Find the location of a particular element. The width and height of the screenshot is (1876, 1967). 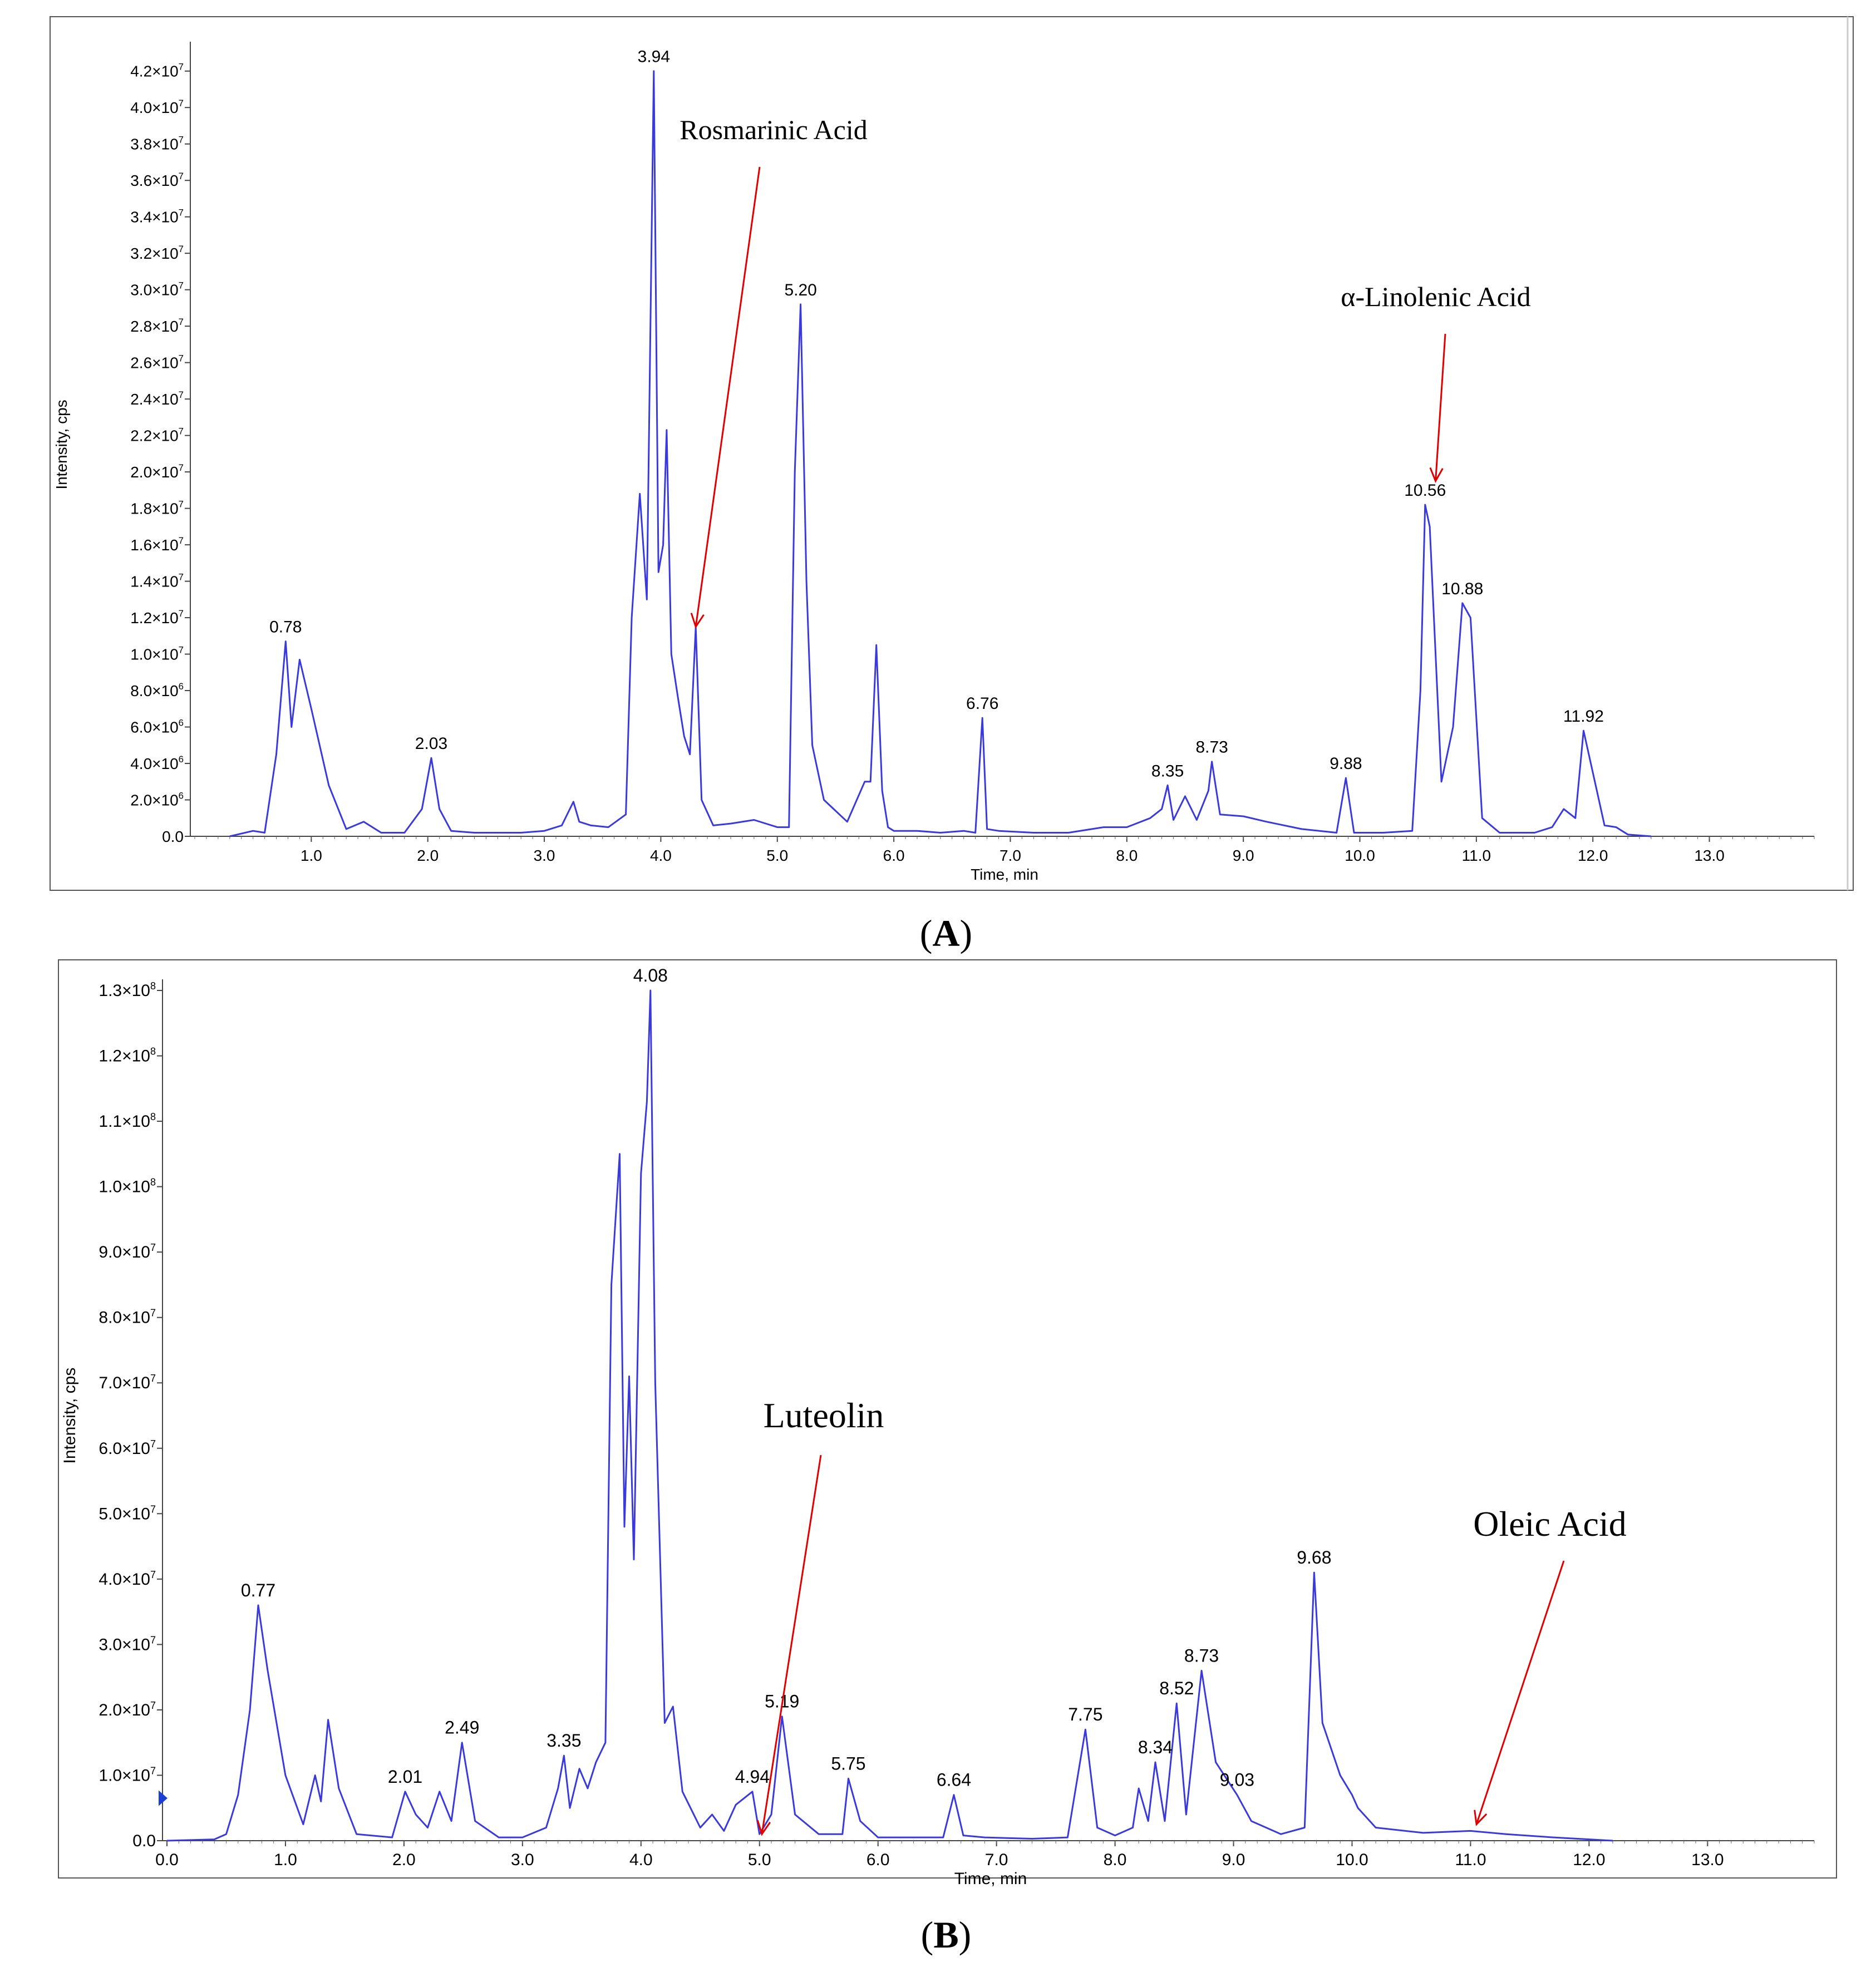

peak-label: 8.35 is located at coordinates (1168, 771).